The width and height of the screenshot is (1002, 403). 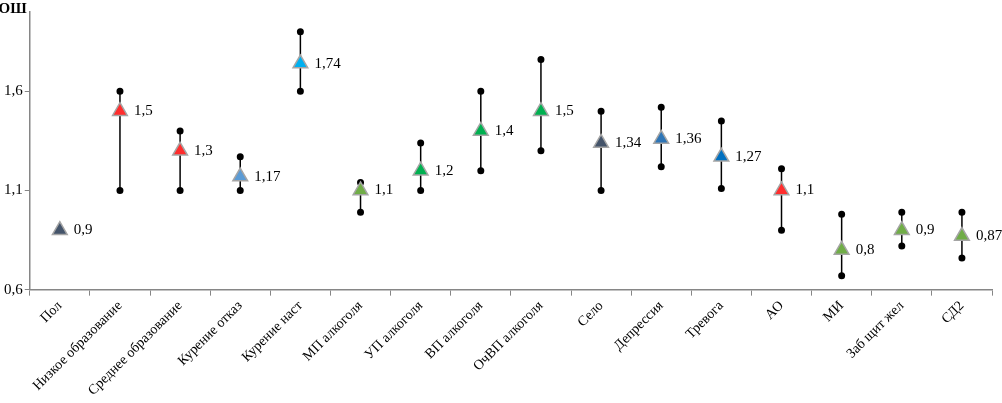 What do you see at coordinates (14, 90) in the screenshot?
I see `y-tick-label: 1,6` at bounding box center [14, 90].